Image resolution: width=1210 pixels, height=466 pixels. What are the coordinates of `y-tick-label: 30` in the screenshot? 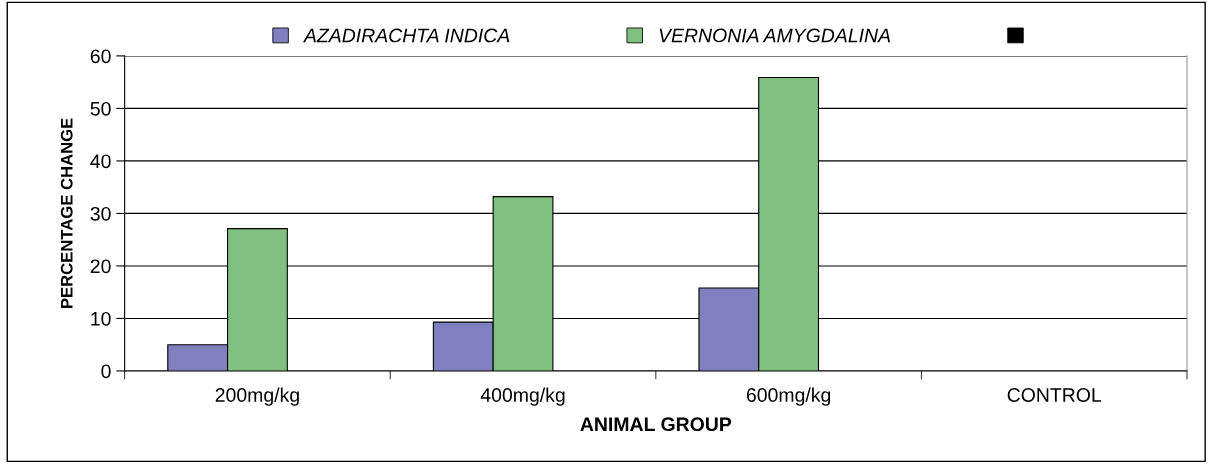 It's located at (100, 213).